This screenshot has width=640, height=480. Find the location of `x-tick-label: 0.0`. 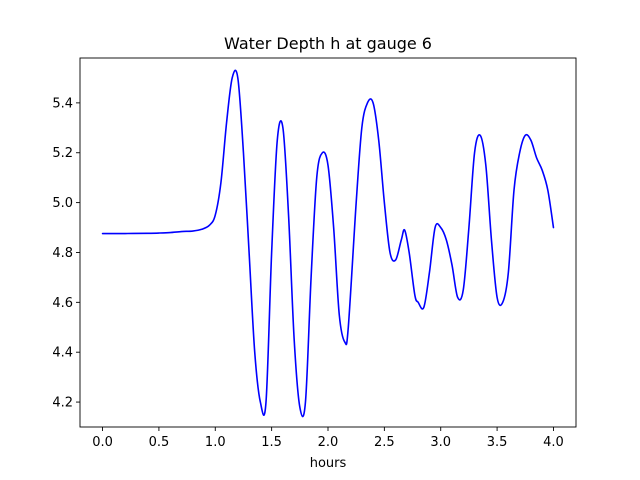

x-tick-label: 0.0 is located at coordinates (102, 442).